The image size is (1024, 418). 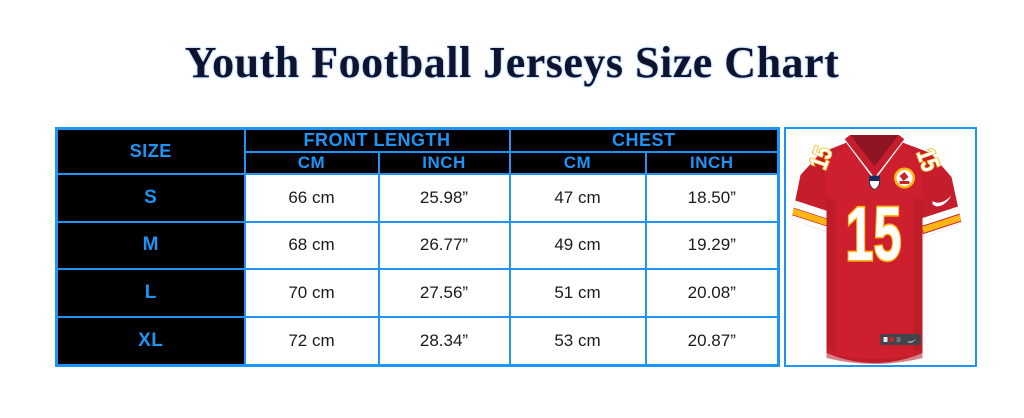 I want to click on right-mesh-panel, so click(x=918, y=275).